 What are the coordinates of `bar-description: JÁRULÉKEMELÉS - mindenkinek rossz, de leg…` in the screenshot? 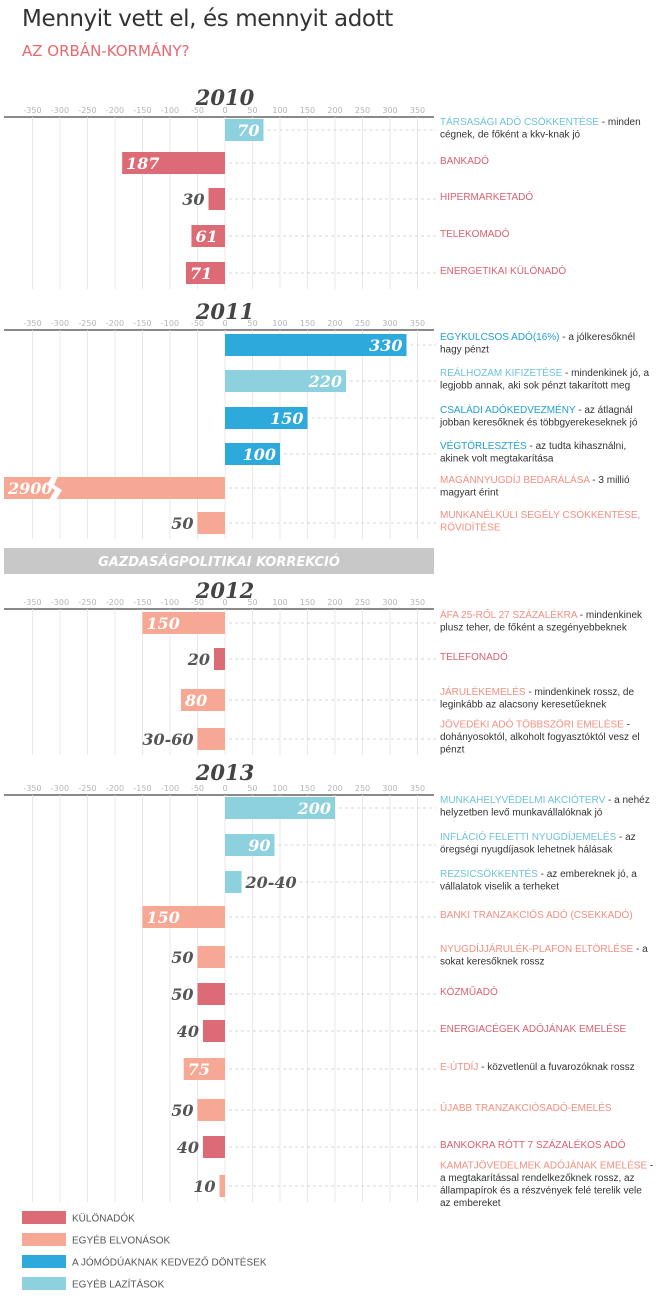 It's located at (537, 698).